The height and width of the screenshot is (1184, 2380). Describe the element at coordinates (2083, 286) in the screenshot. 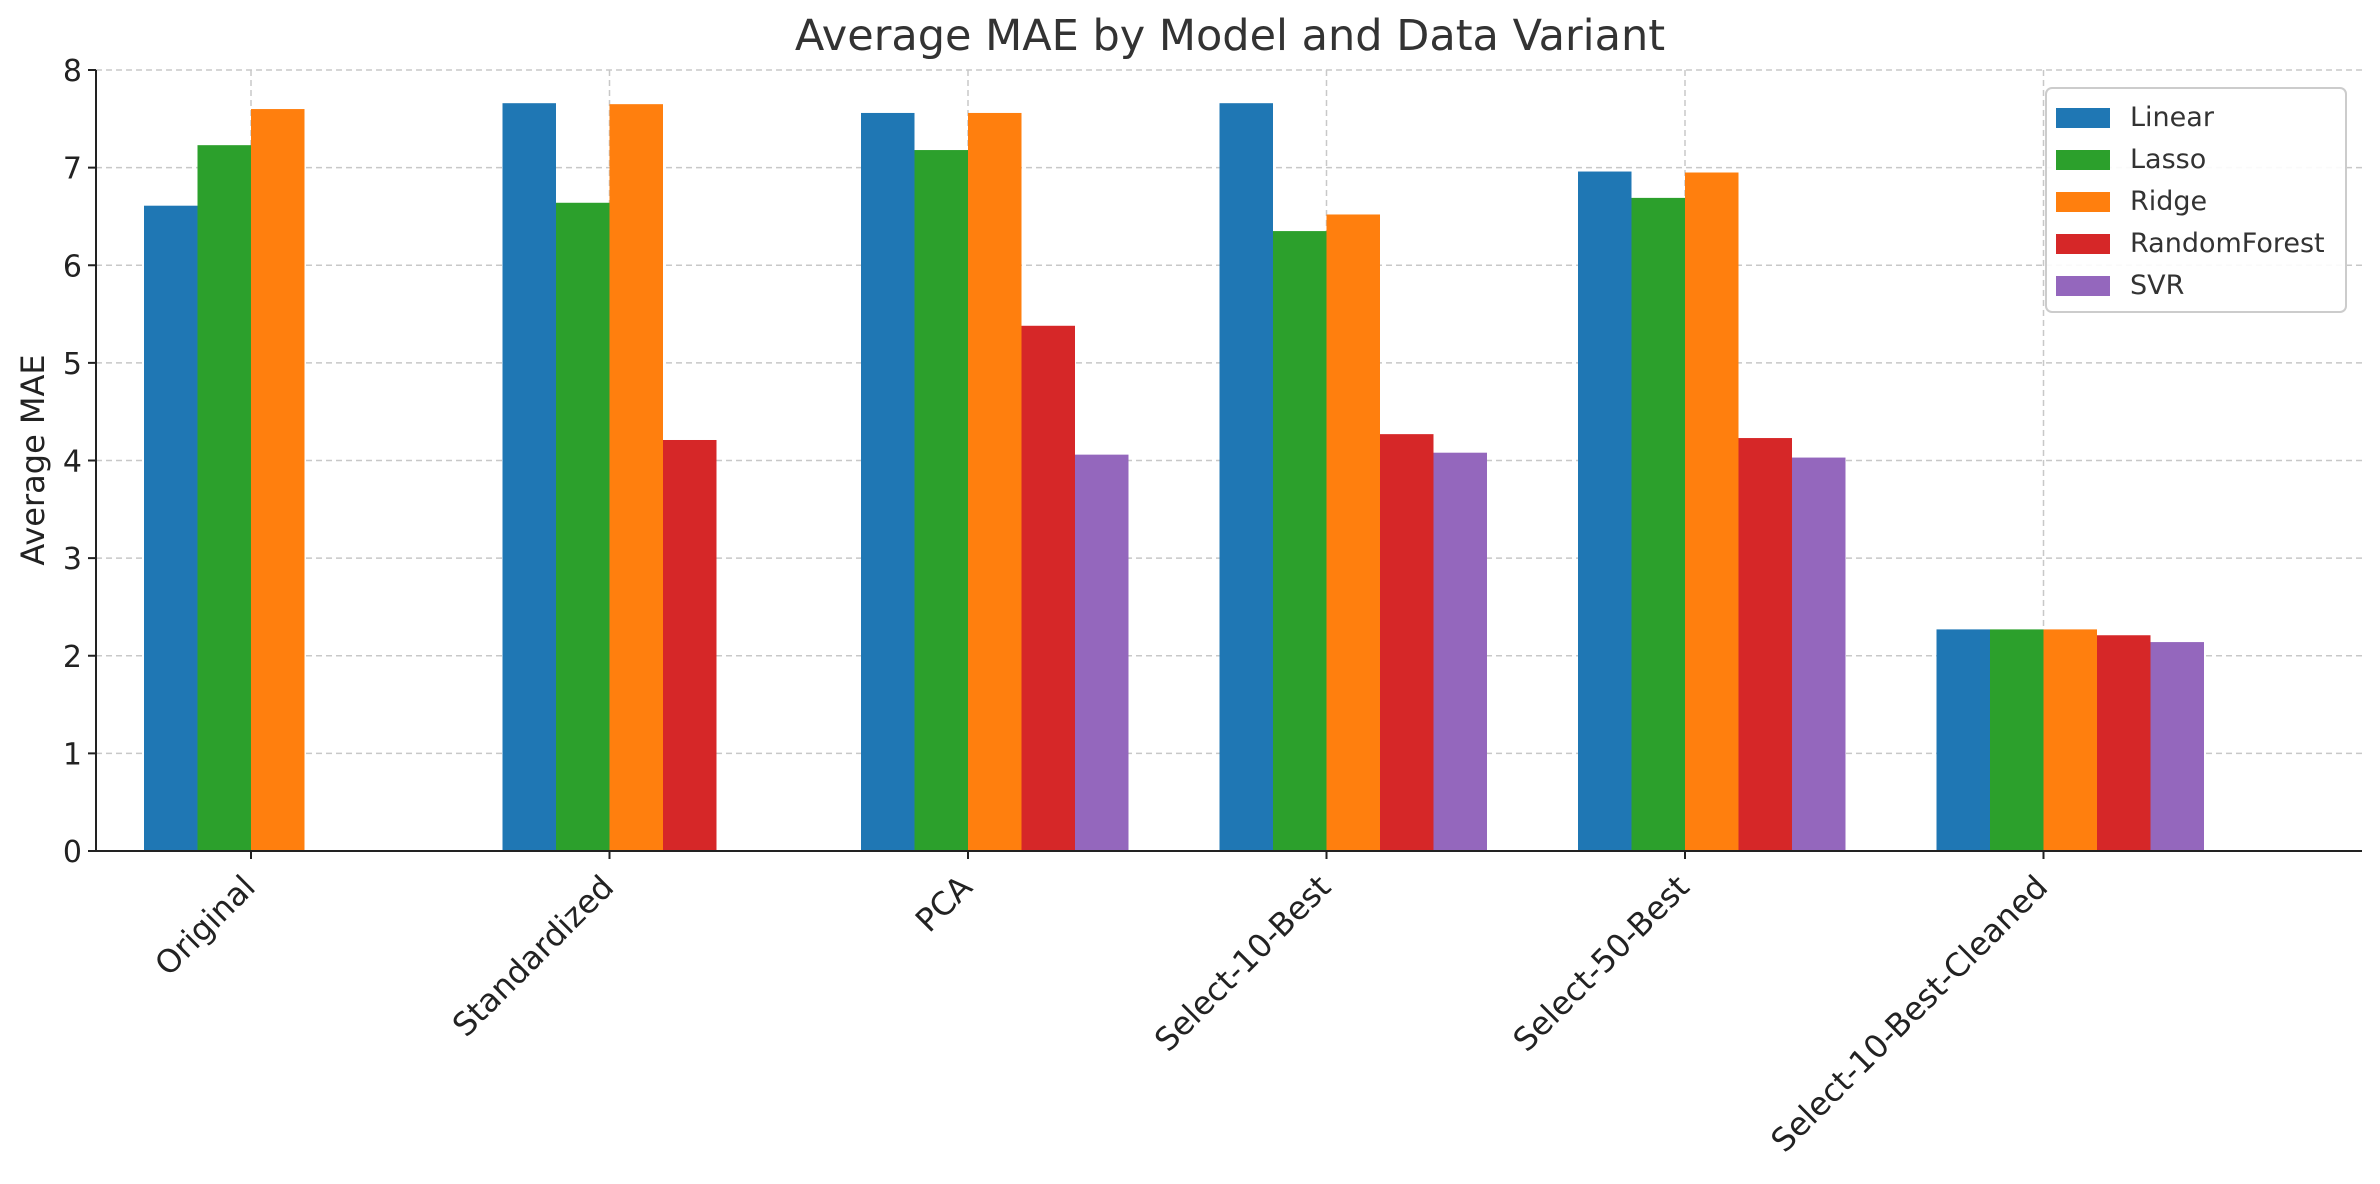

I see `legend-swatch-svr` at that location.